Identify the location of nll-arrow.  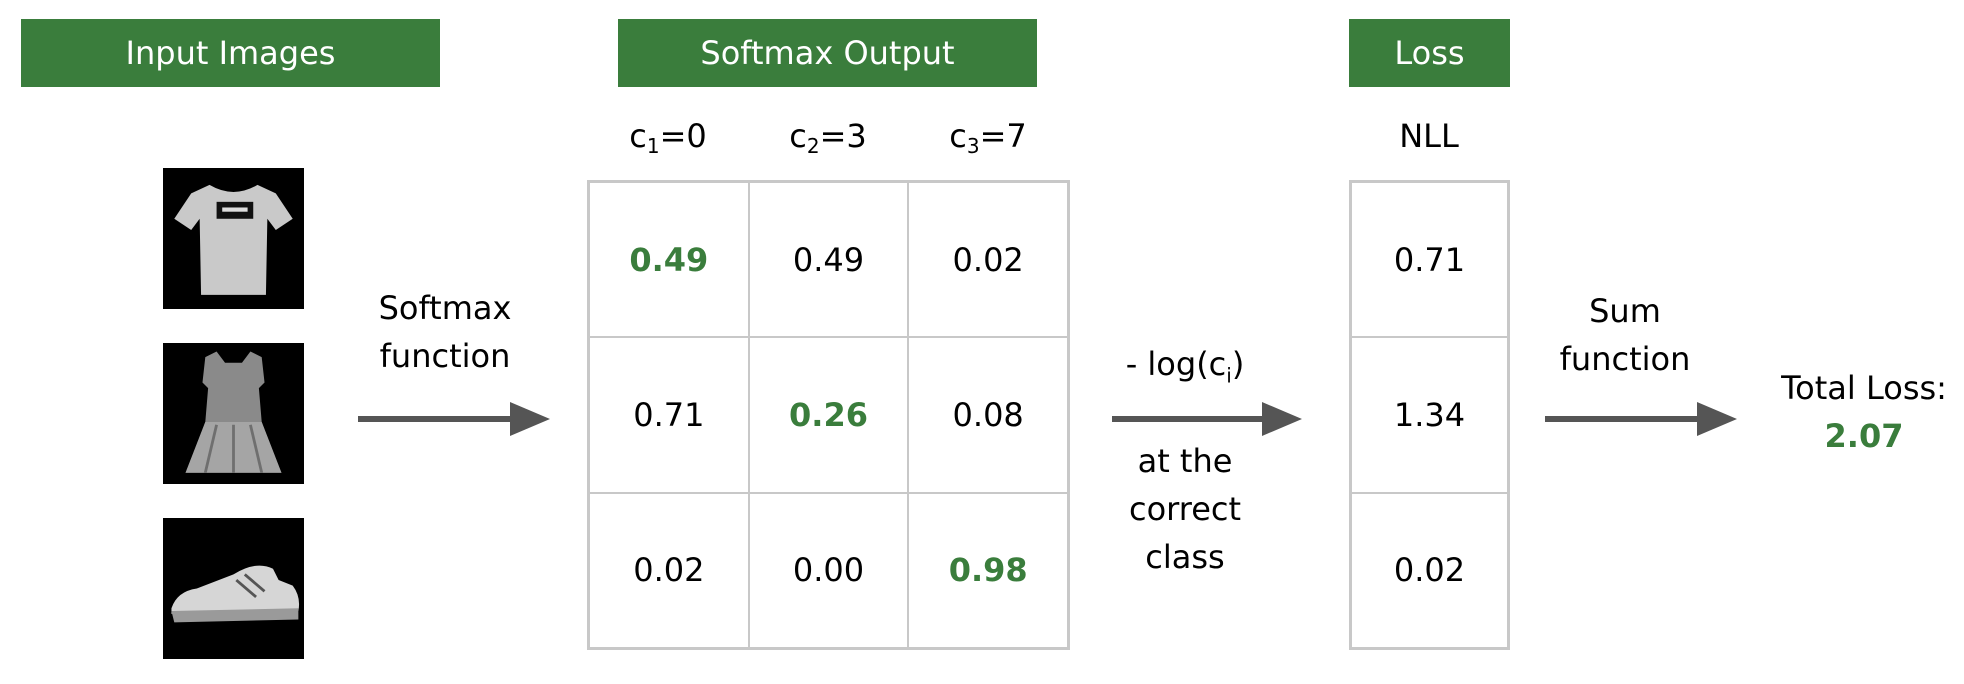
(1207, 419).